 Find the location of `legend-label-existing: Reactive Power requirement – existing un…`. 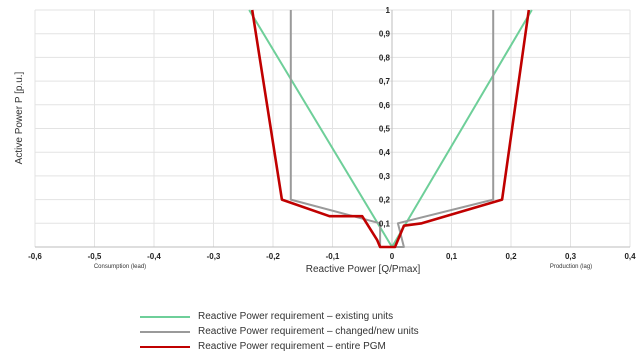

legend-label-existing: Reactive Power requirement – existing un… is located at coordinates (296, 316).